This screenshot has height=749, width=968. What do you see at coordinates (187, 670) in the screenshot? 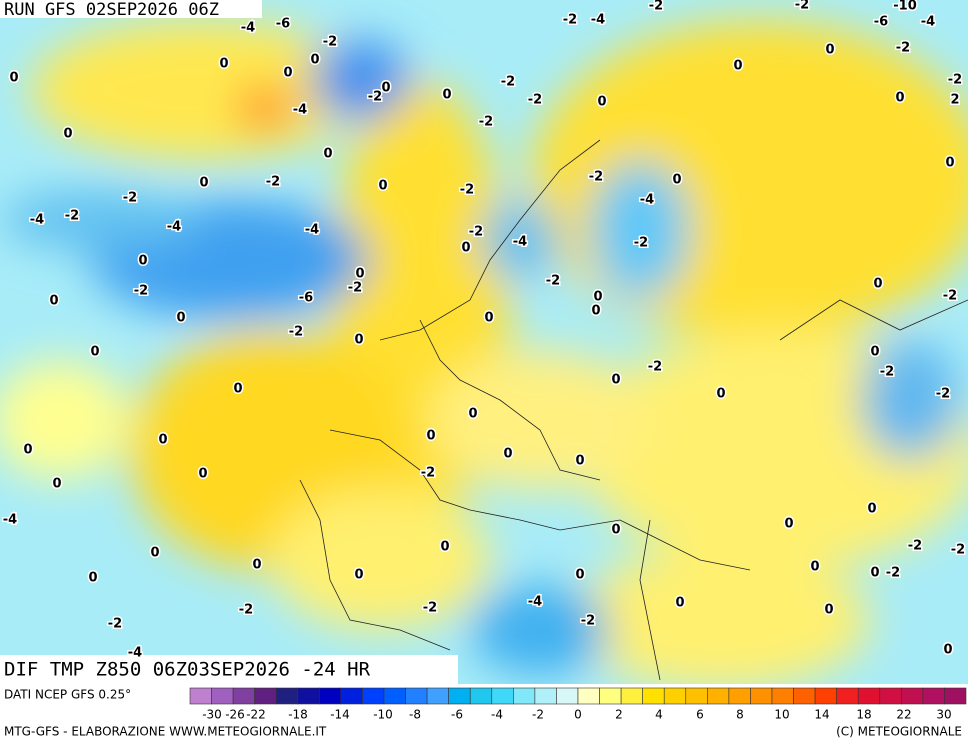
I see `product-label: DIF TMP Z850 06Z03SEP2026 -24 HR` at bounding box center [187, 670].